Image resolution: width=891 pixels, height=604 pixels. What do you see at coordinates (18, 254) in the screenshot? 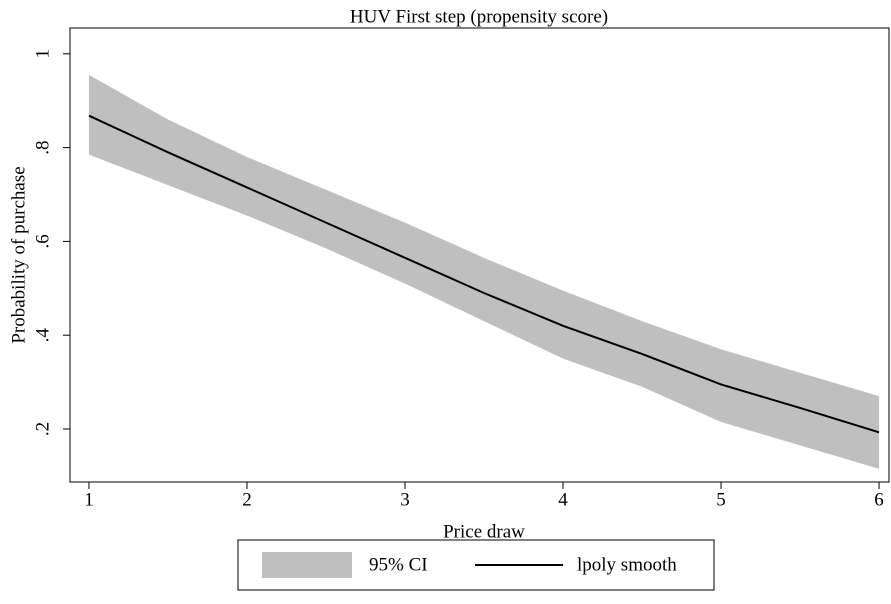
I see `y-axis-label: Probability of purchase` at bounding box center [18, 254].